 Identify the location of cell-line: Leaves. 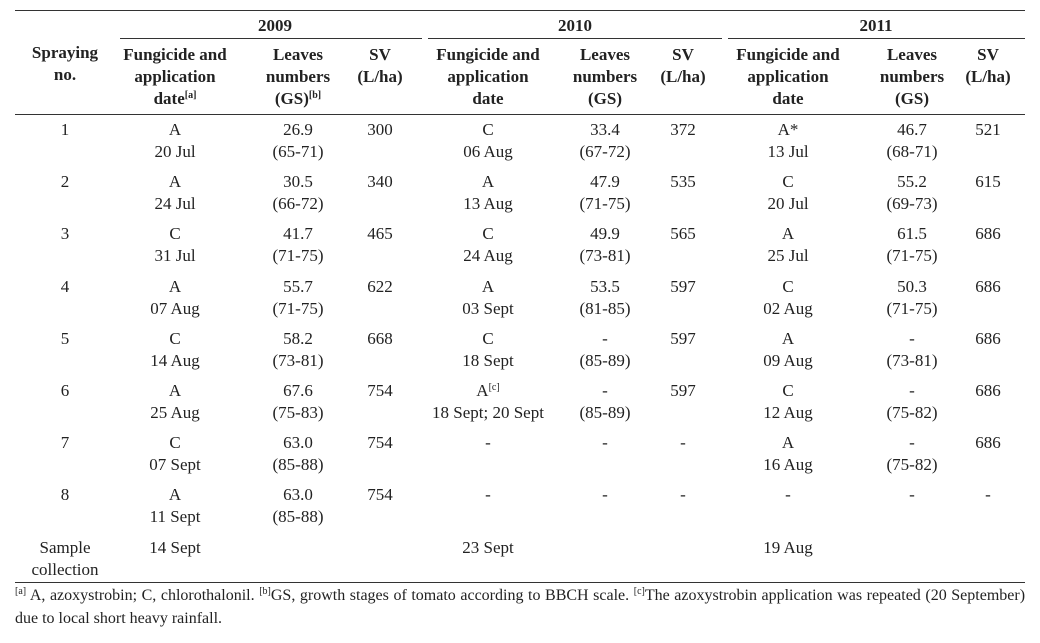
(912, 54).